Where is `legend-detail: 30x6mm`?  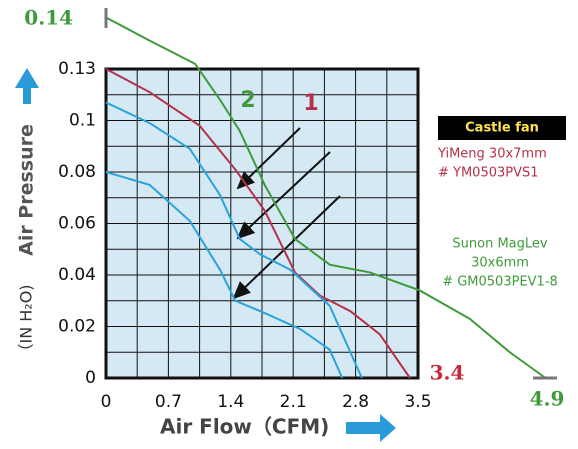 legend-detail: 30x6mm is located at coordinates (500, 263).